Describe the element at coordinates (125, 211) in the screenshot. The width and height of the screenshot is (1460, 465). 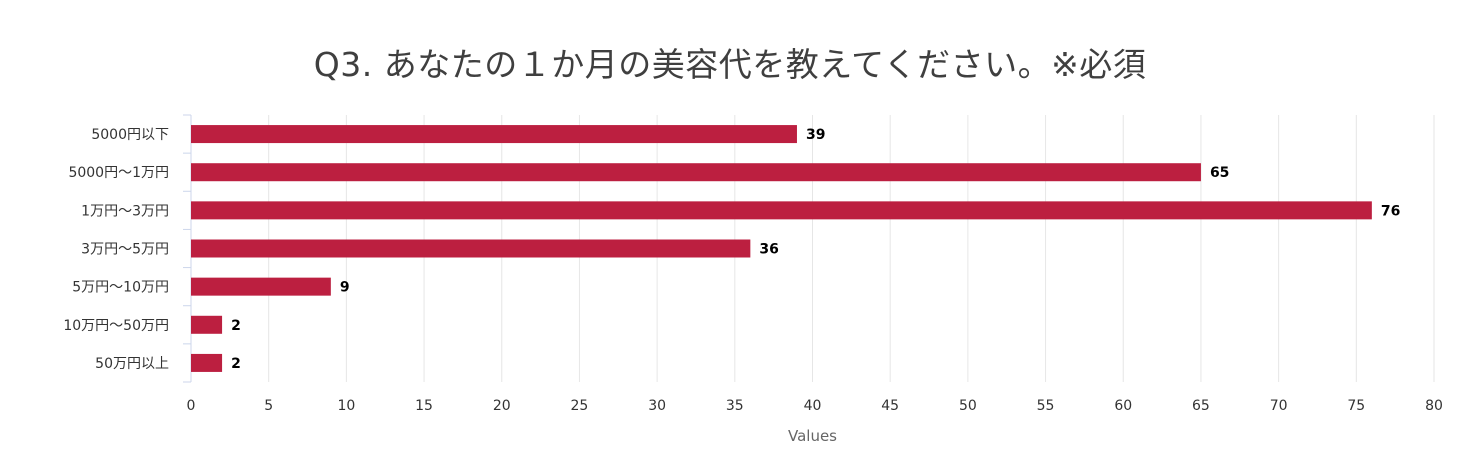
I see `category-label: 1万円～3万円` at that location.